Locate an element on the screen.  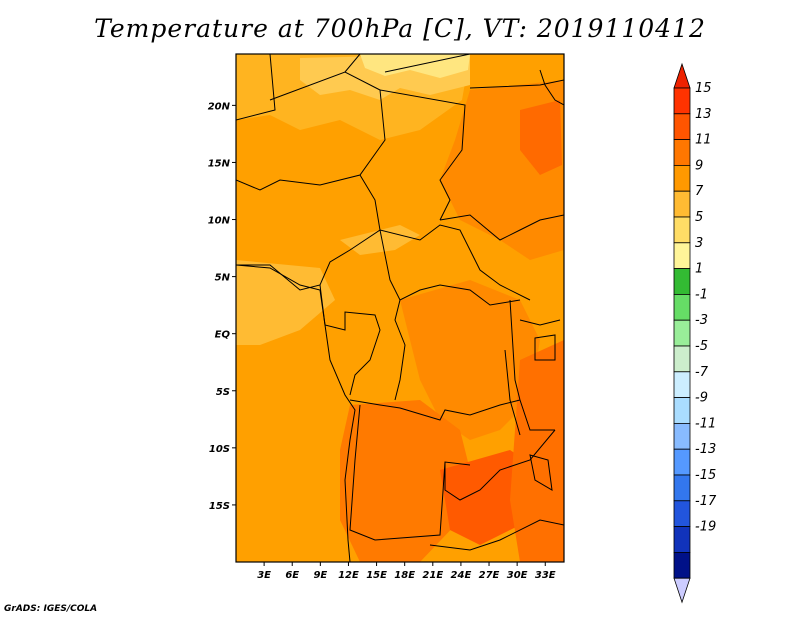
lat-tick-label: EQ is located at coordinates (223, 335).